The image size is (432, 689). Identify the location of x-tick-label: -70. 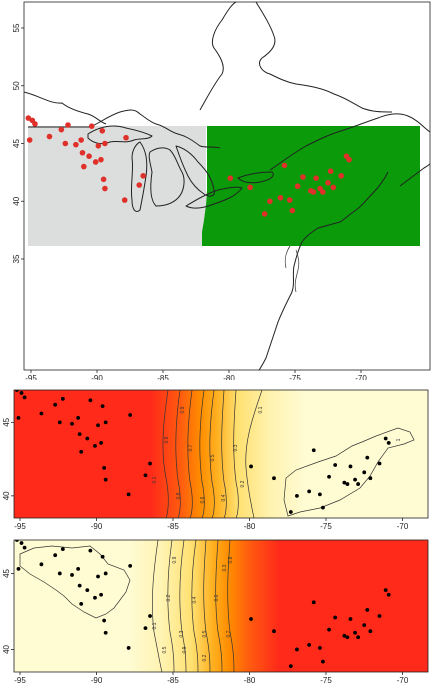
(403, 526).